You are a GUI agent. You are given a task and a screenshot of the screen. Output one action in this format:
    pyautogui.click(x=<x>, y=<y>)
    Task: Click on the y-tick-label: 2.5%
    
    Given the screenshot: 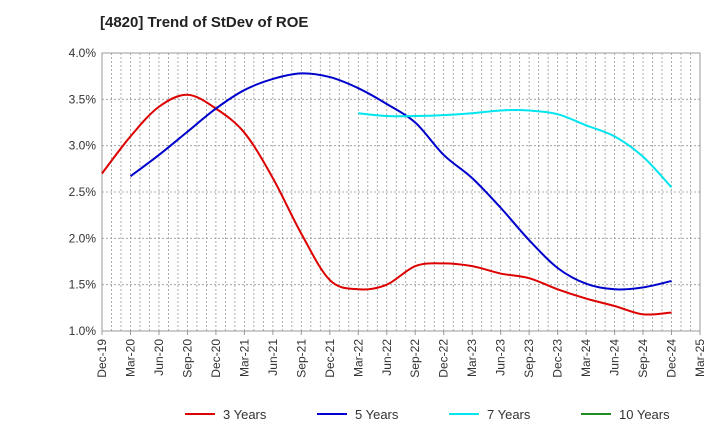 What is the action you would take?
    pyautogui.click(x=83, y=192)
    